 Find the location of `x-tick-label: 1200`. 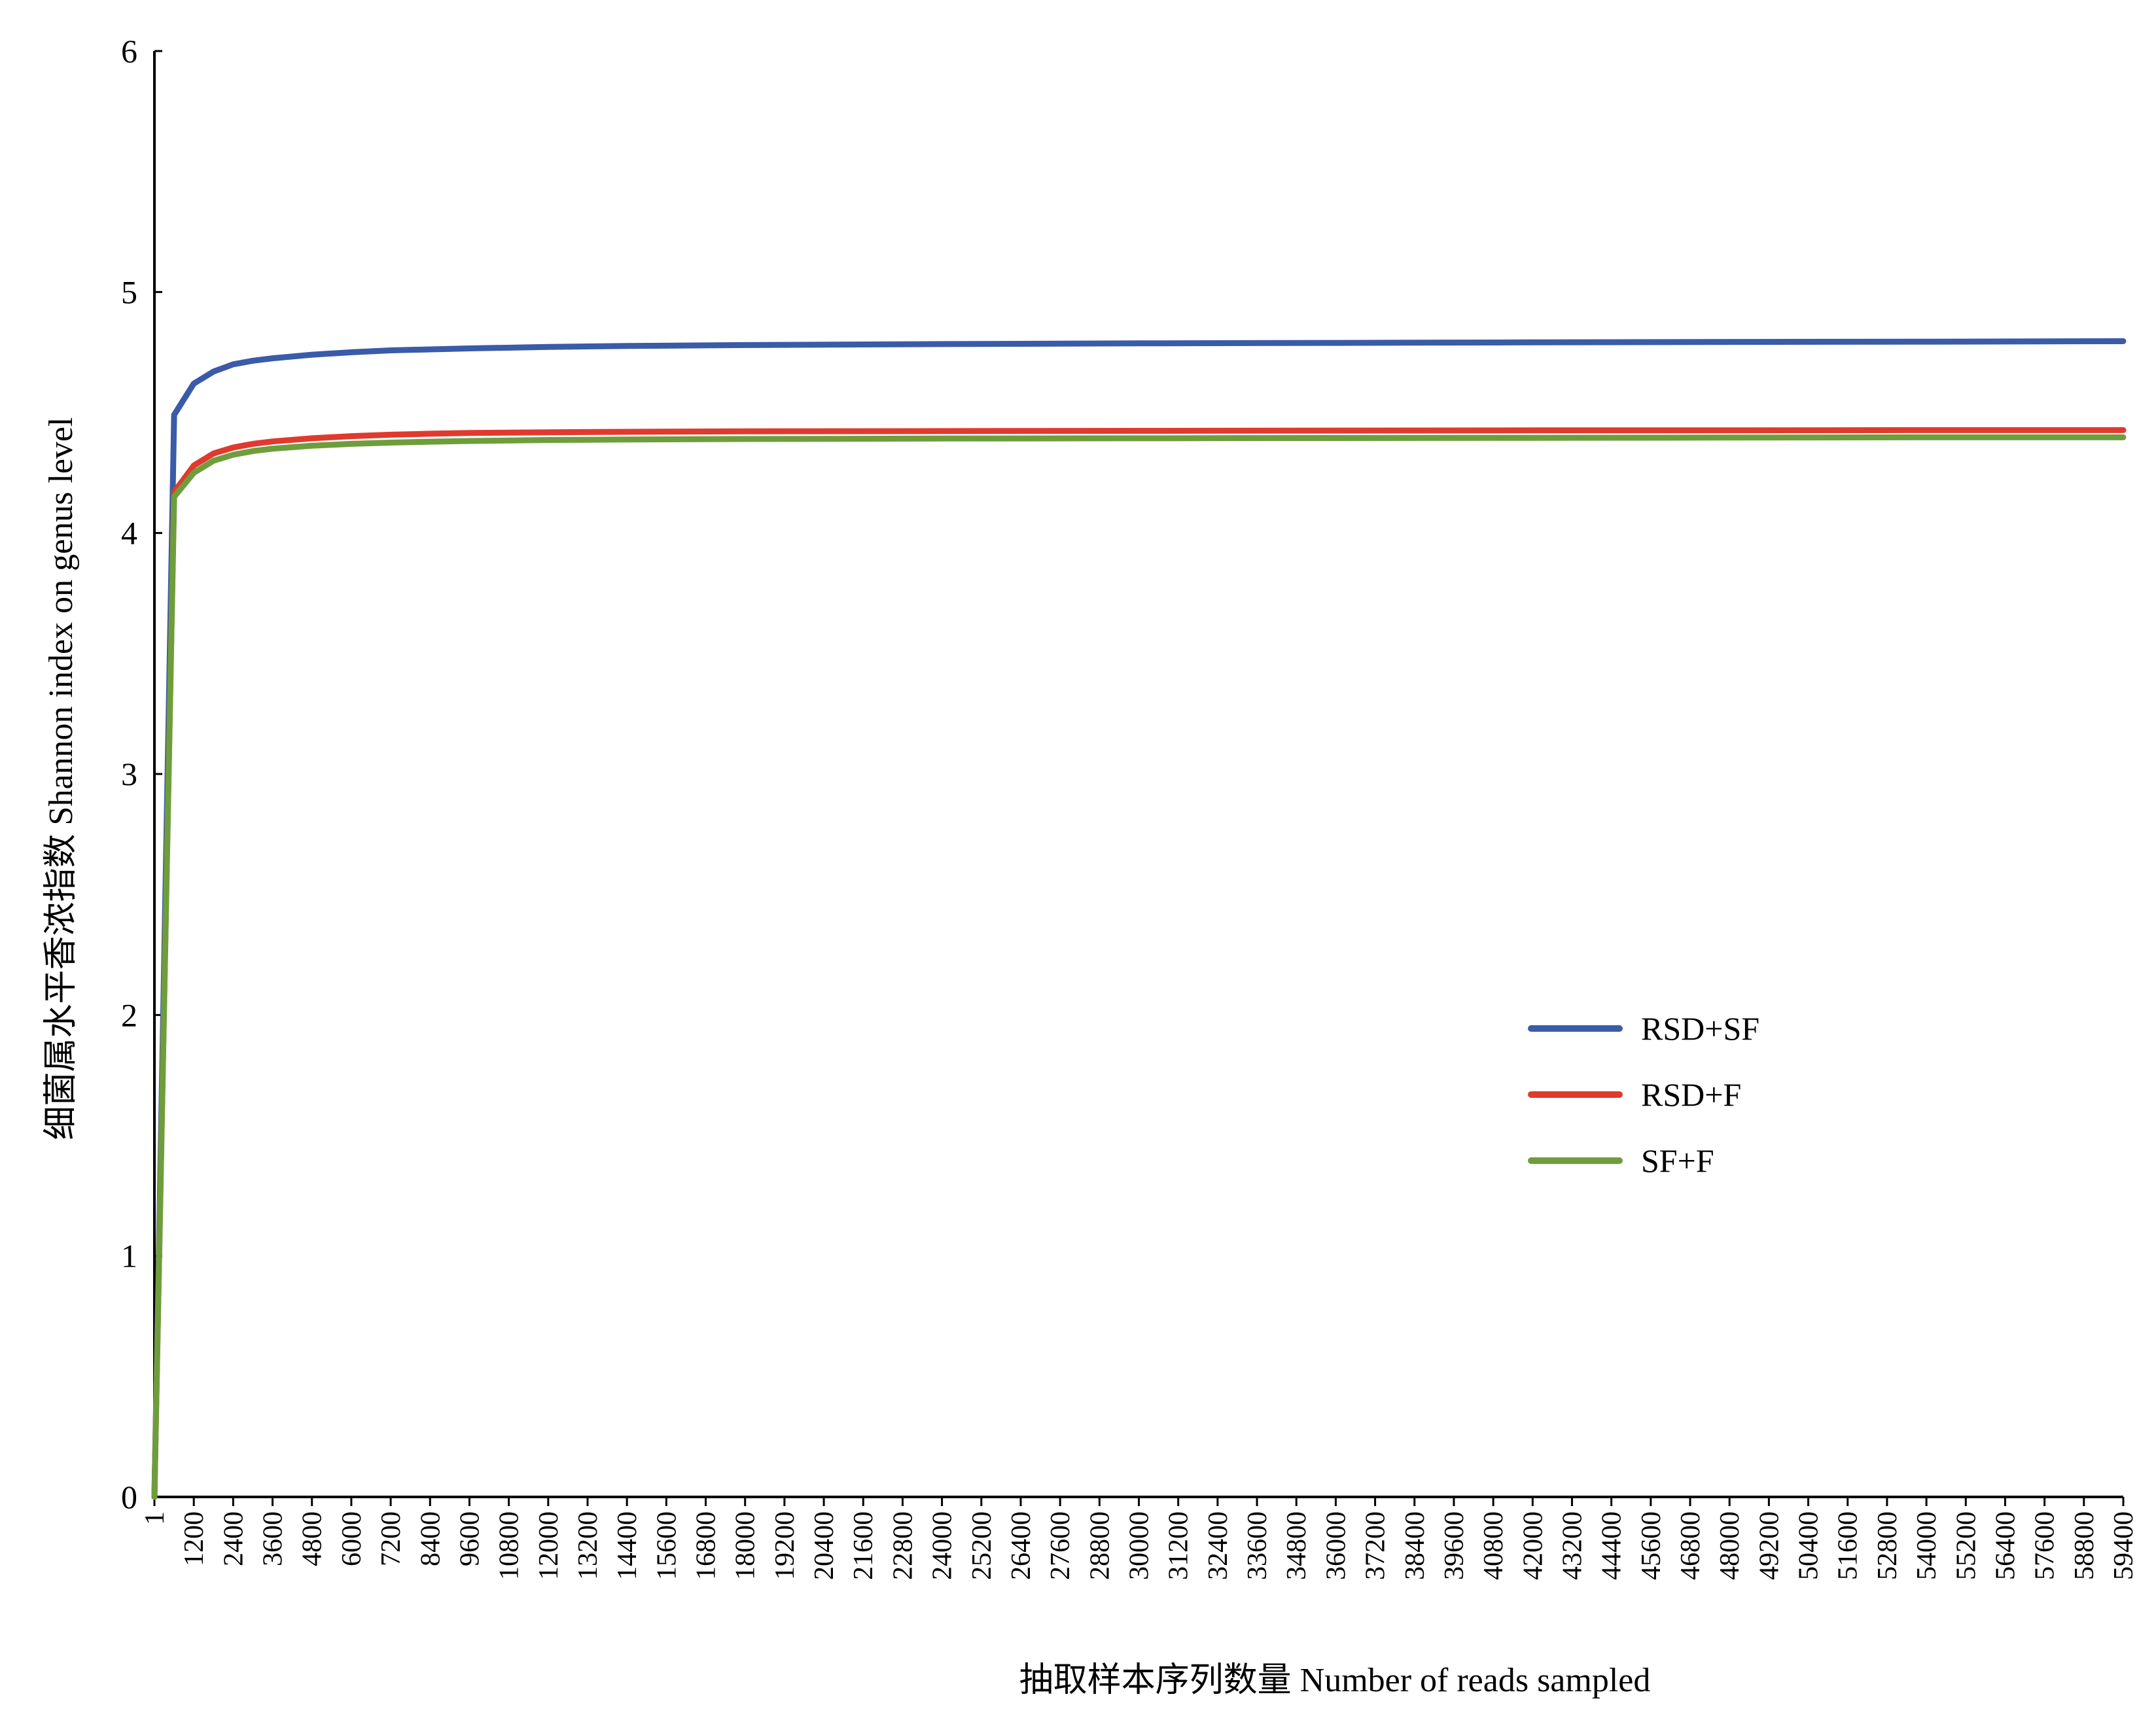

x-tick-label: 1200 is located at coordinates (194, 1538).